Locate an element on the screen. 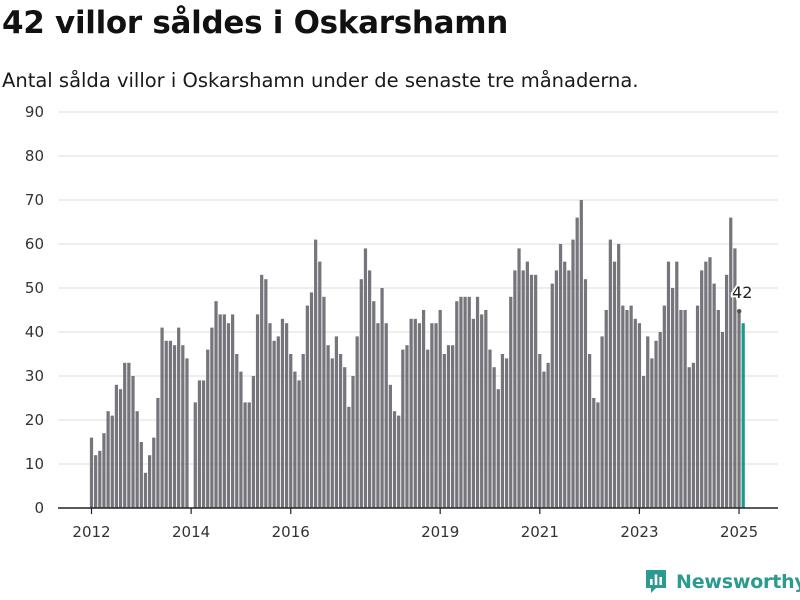 This screenshot has height=600, width=800. y-tick-label: 50 is located at coordinates (34, 288).